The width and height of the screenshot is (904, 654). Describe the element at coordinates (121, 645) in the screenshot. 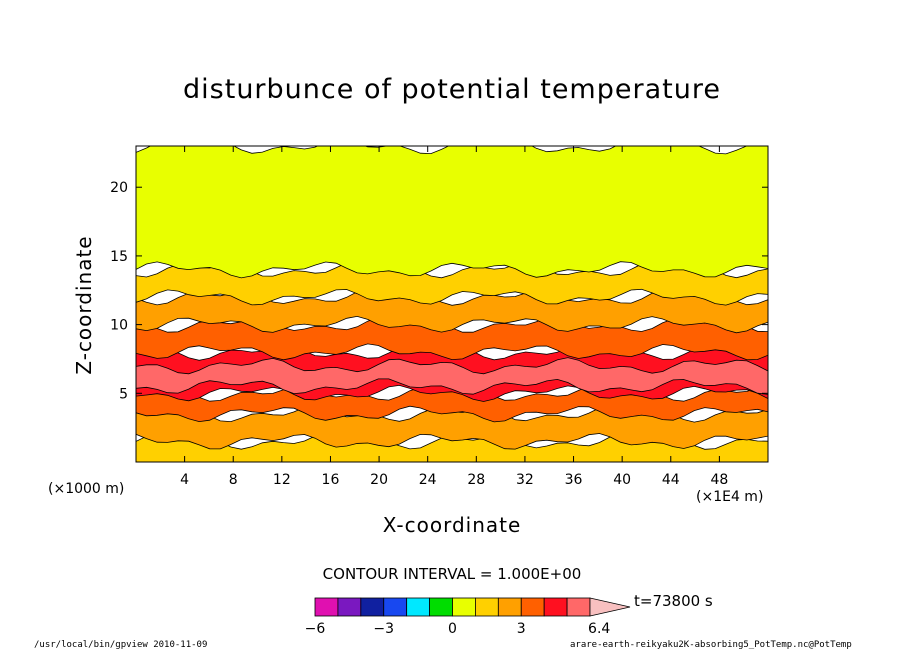

I see `footer-left-text: /usr/local/bin/gpview 2010-11-09` at that location.